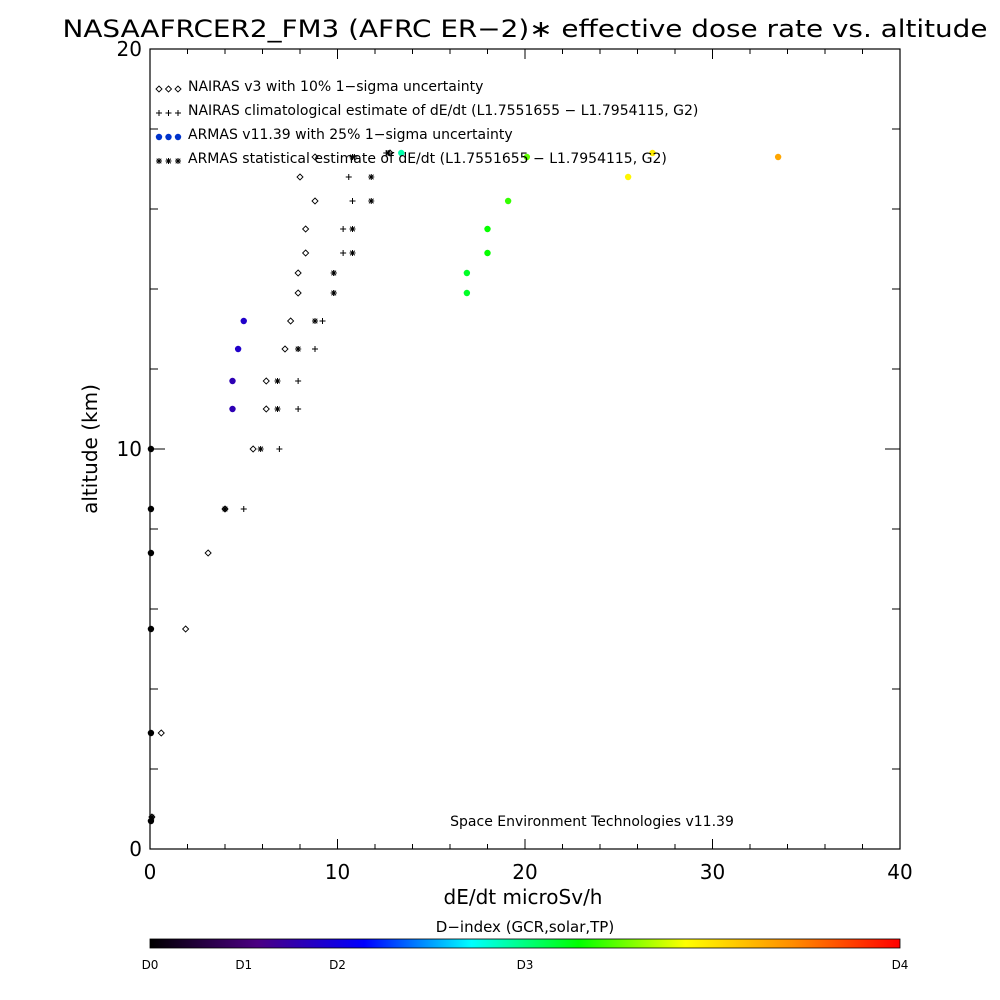  I want to click on legend-item: NAIRAS v3 with 10% 1−sigma uncertainty, so click(319, 87).